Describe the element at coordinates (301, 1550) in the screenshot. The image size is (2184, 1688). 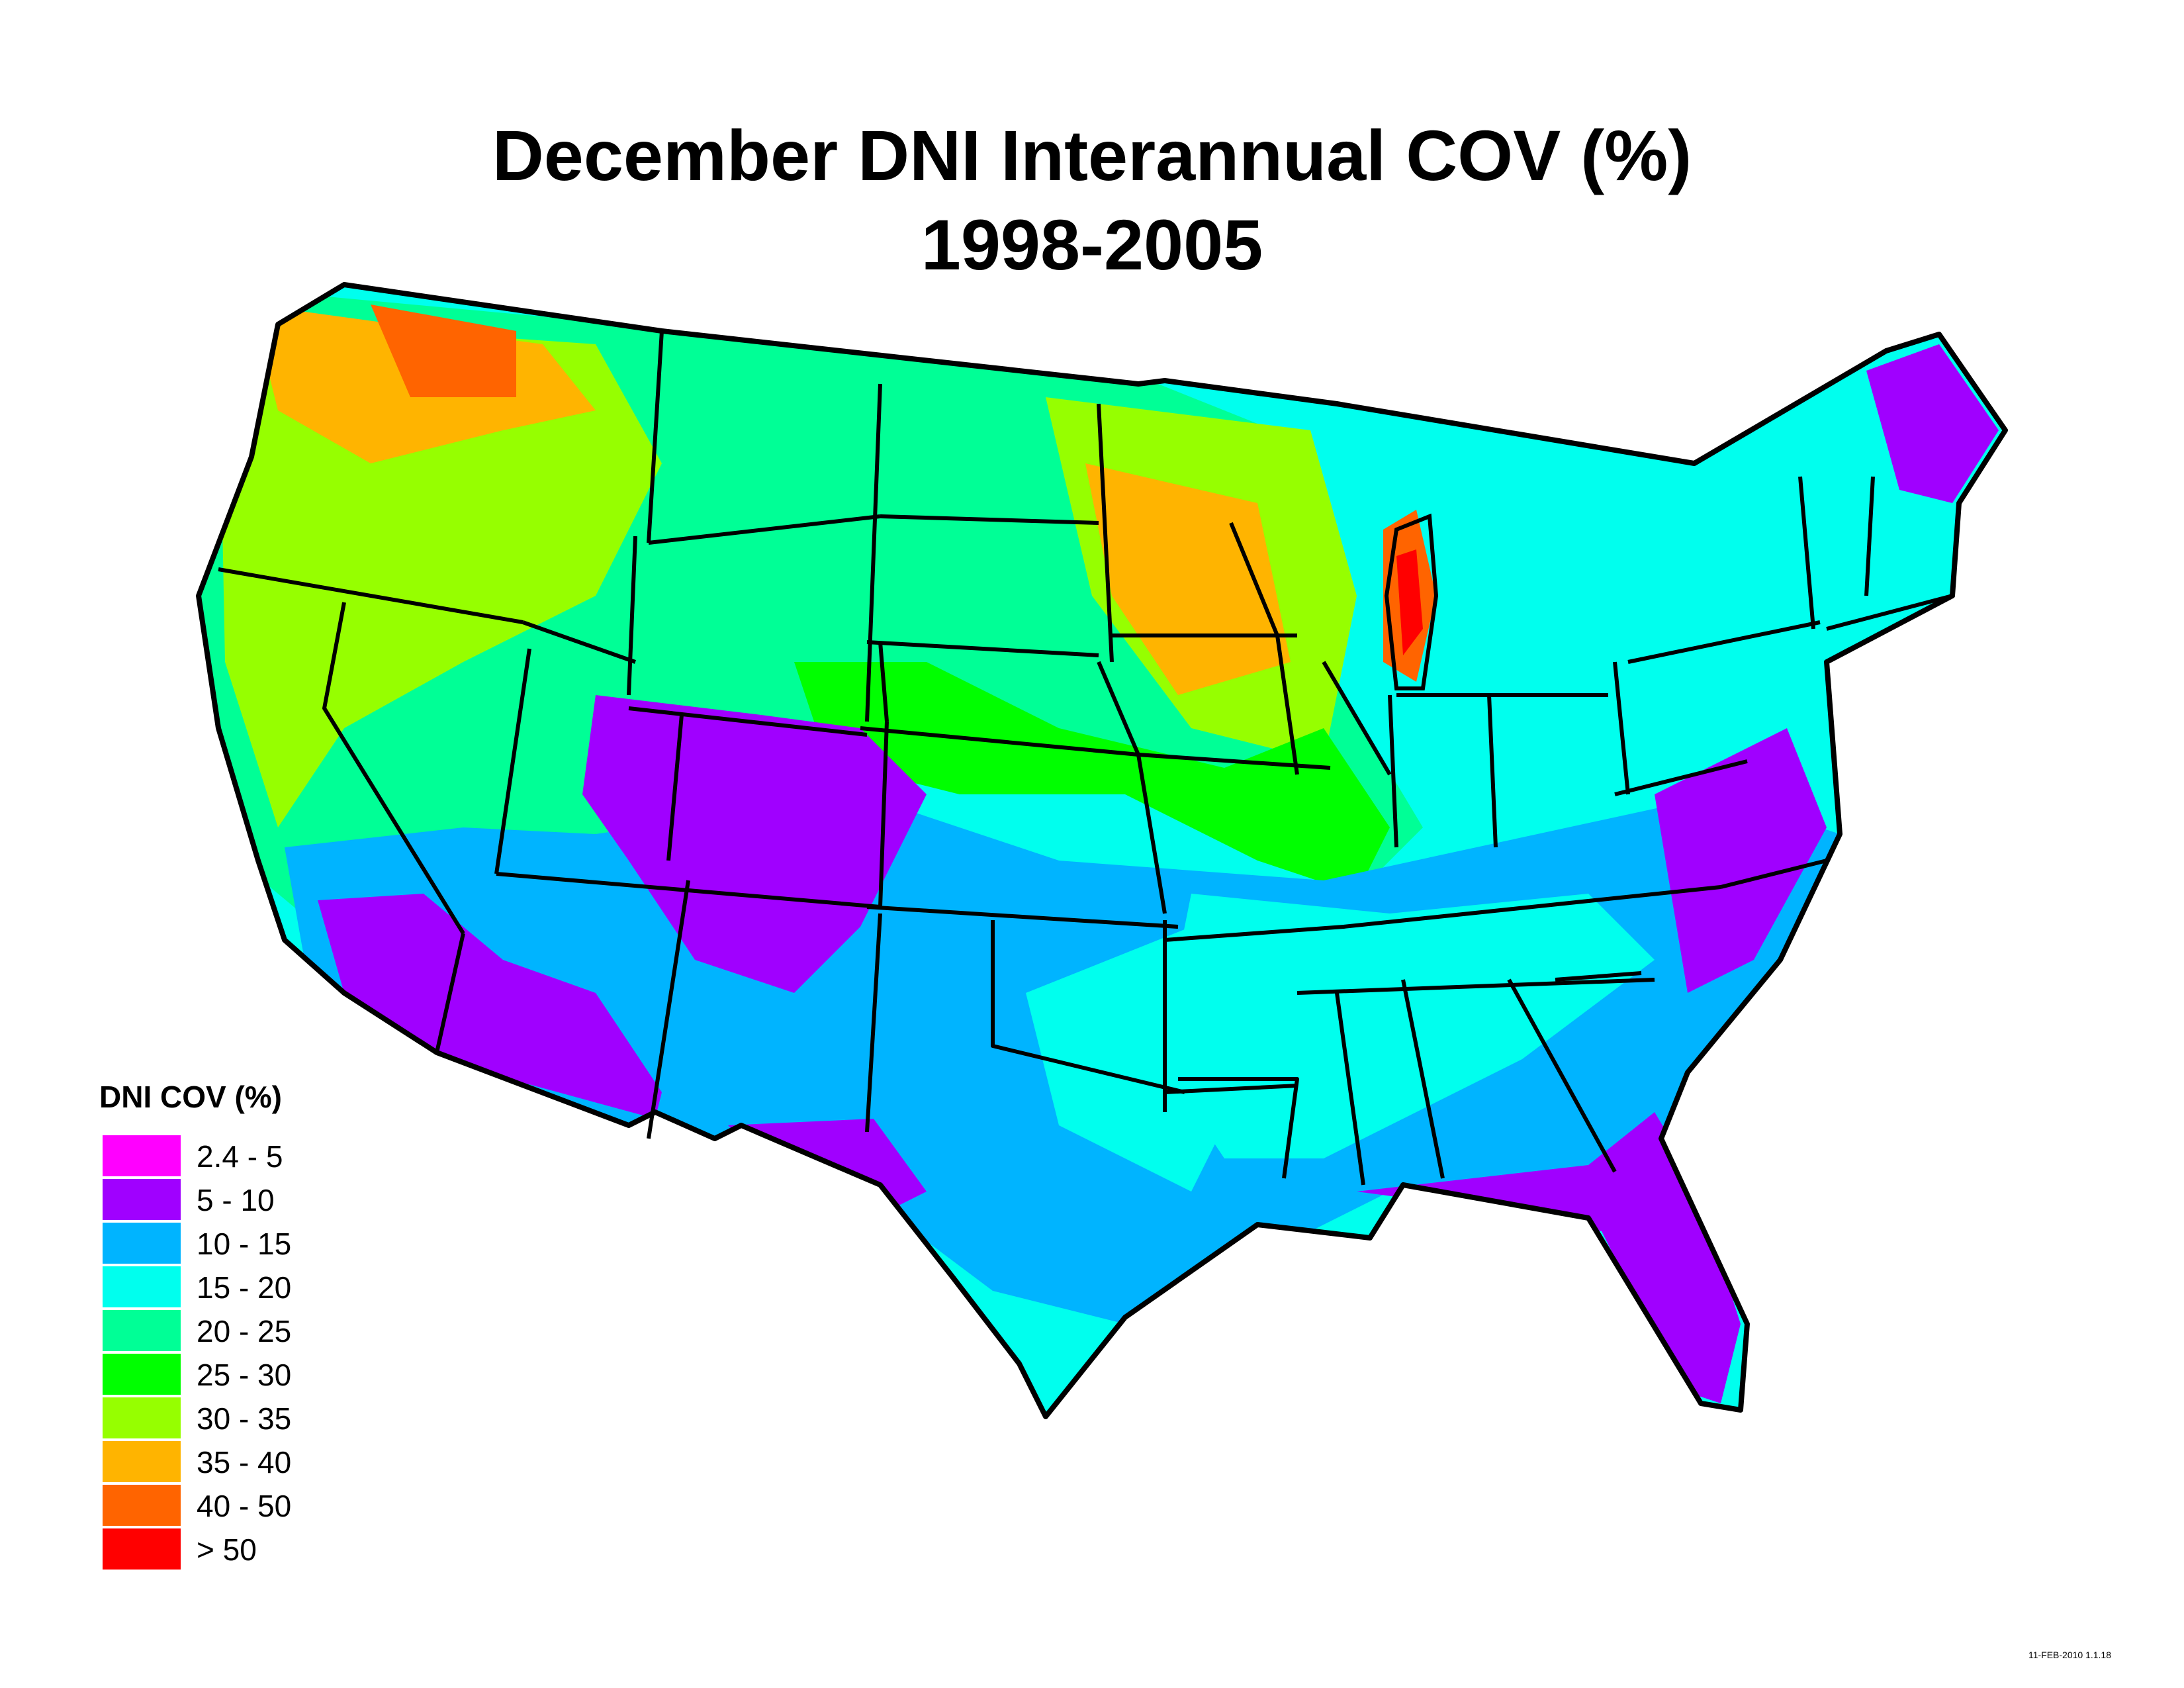
I see `legend-item: > 50` at that location.